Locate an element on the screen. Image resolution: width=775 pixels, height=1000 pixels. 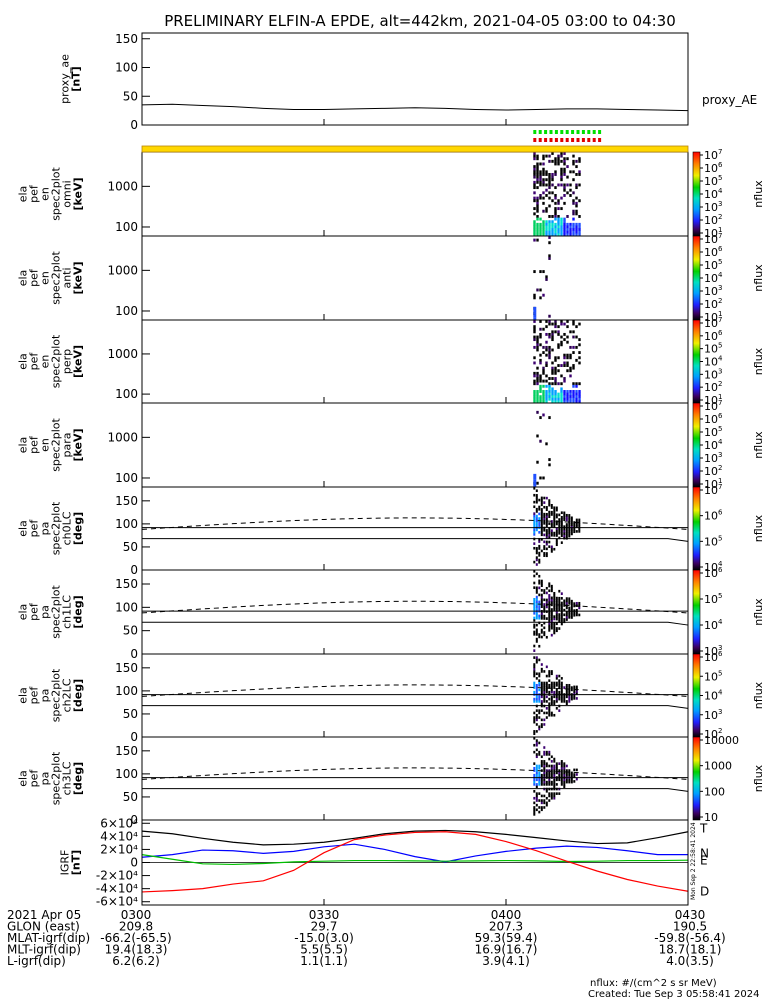
time-axis-value: 16.9(16.7) is located at coordinates (506, 950).